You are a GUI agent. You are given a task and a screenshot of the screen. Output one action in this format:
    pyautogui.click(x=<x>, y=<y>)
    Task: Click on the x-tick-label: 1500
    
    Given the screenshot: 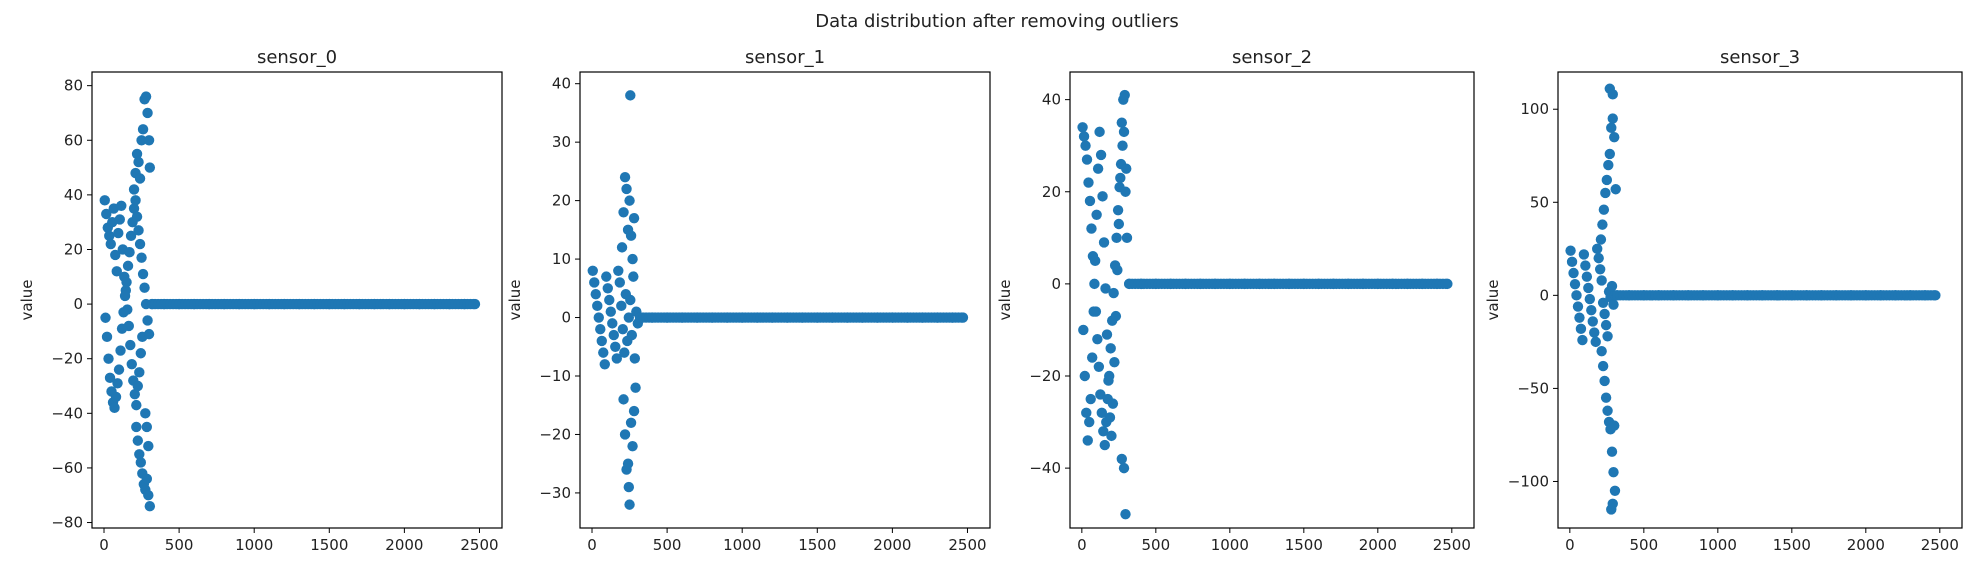 What is the action you would take?
    pyautogui.click(x=1304, y=545)
    